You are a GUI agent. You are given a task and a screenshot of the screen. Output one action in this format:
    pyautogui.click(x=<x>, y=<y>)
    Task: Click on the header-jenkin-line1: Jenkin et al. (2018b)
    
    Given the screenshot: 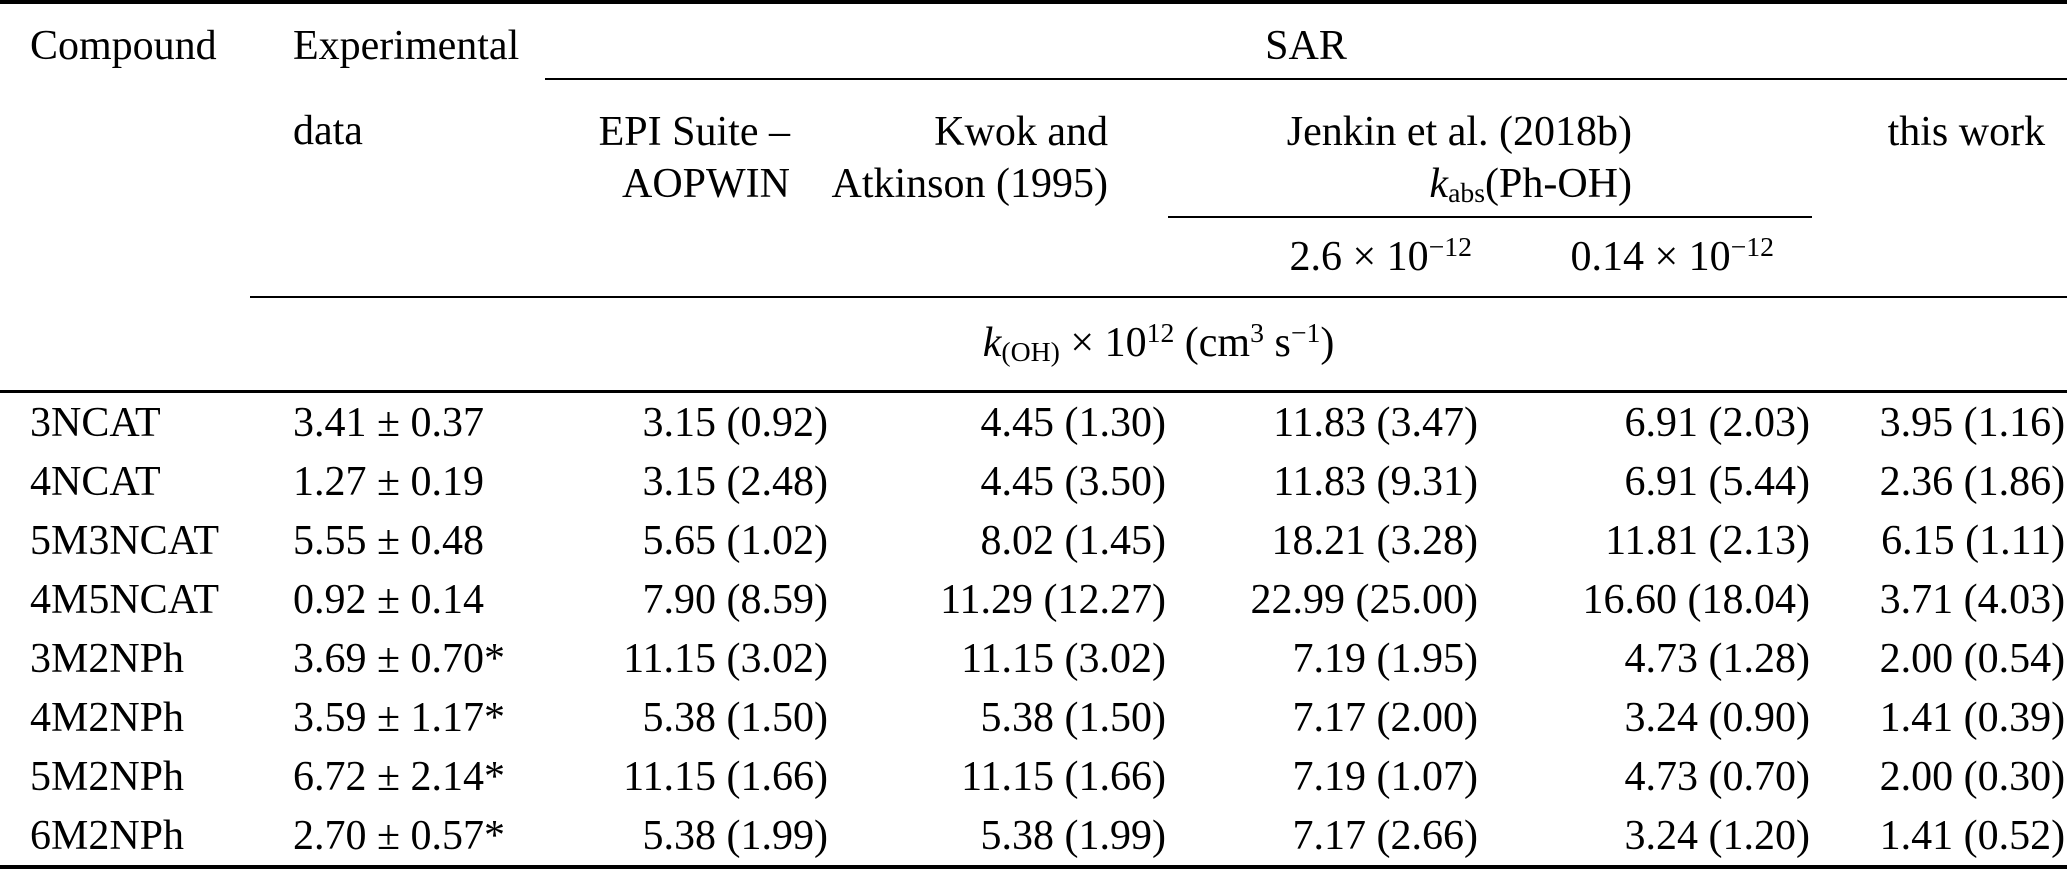 What is the action you would take?
    pyautogui.click(x=1459, y=132)
    